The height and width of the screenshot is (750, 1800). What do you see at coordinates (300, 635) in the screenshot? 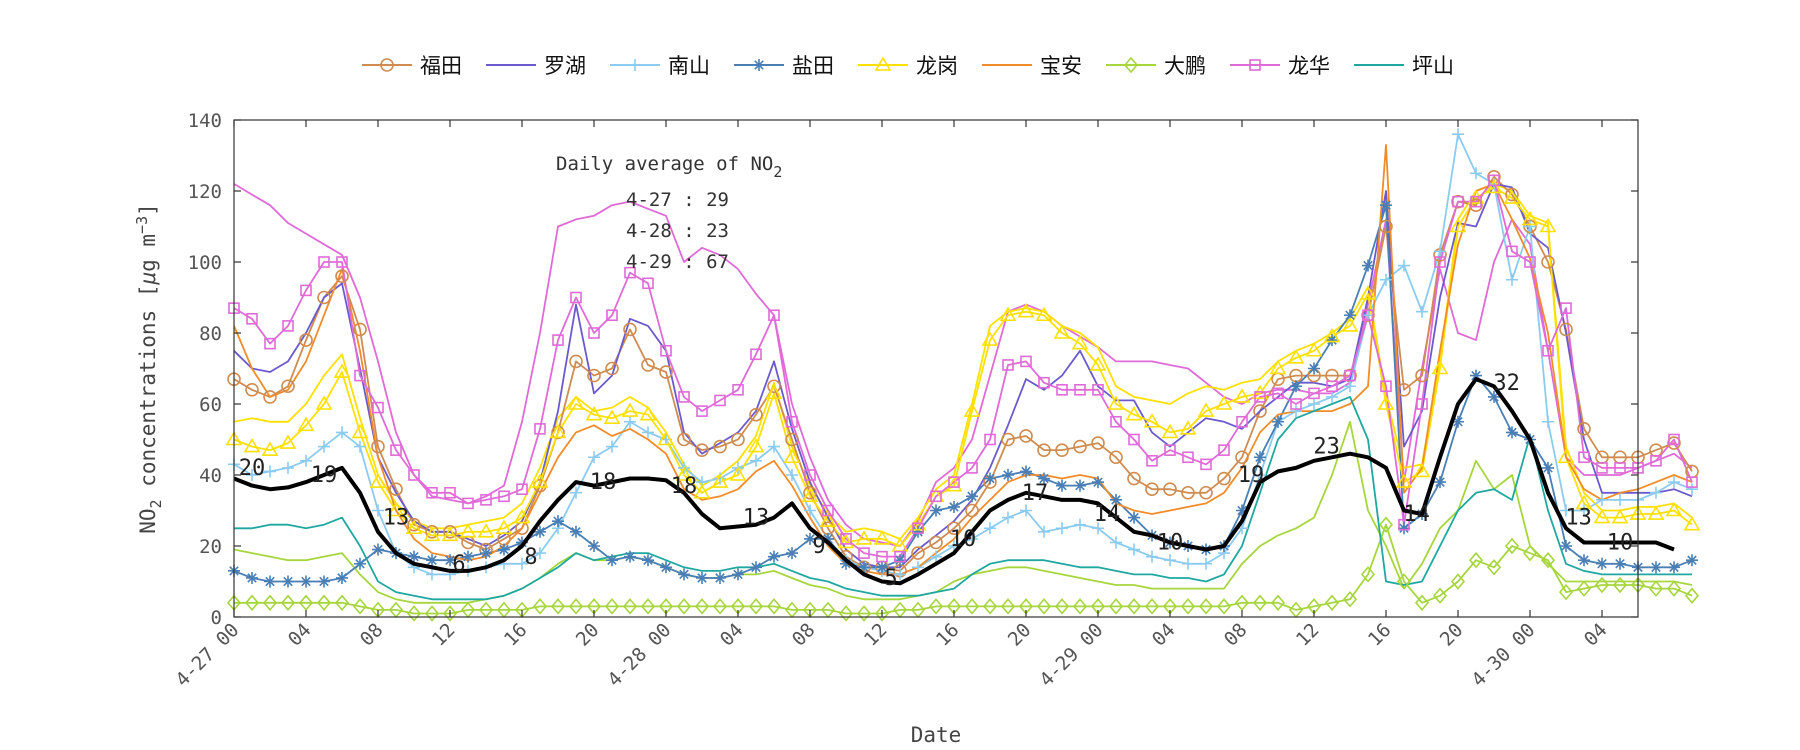
I see `x-tick-label: 04` at bounding box center [300, 635].